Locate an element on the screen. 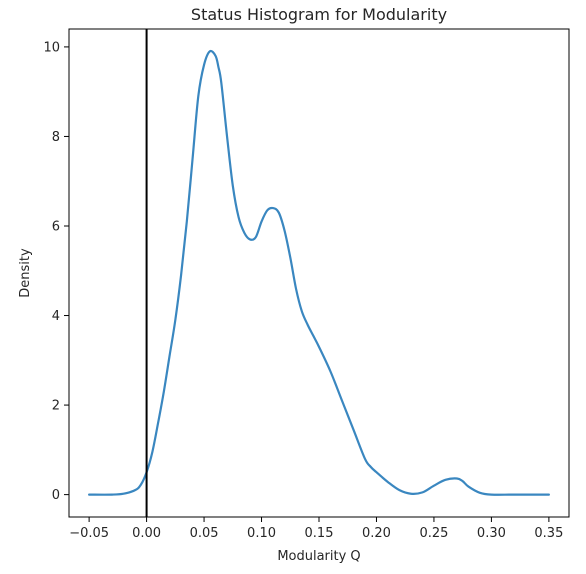 The width and height of the screenshot is (586, 574). x-tick-label: 0.05 is located at coordinates (204, 533).